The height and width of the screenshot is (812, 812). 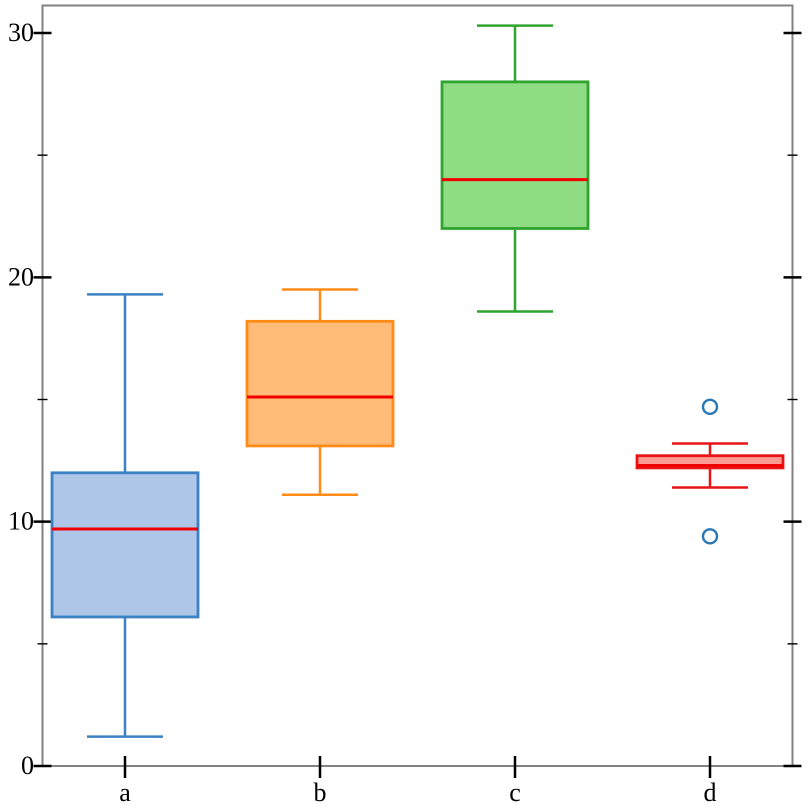 What do you see at coordinates (21, 521) in the screenshot?
I see `y-axis-tick-label: 10` at bounding box center [21, 521].